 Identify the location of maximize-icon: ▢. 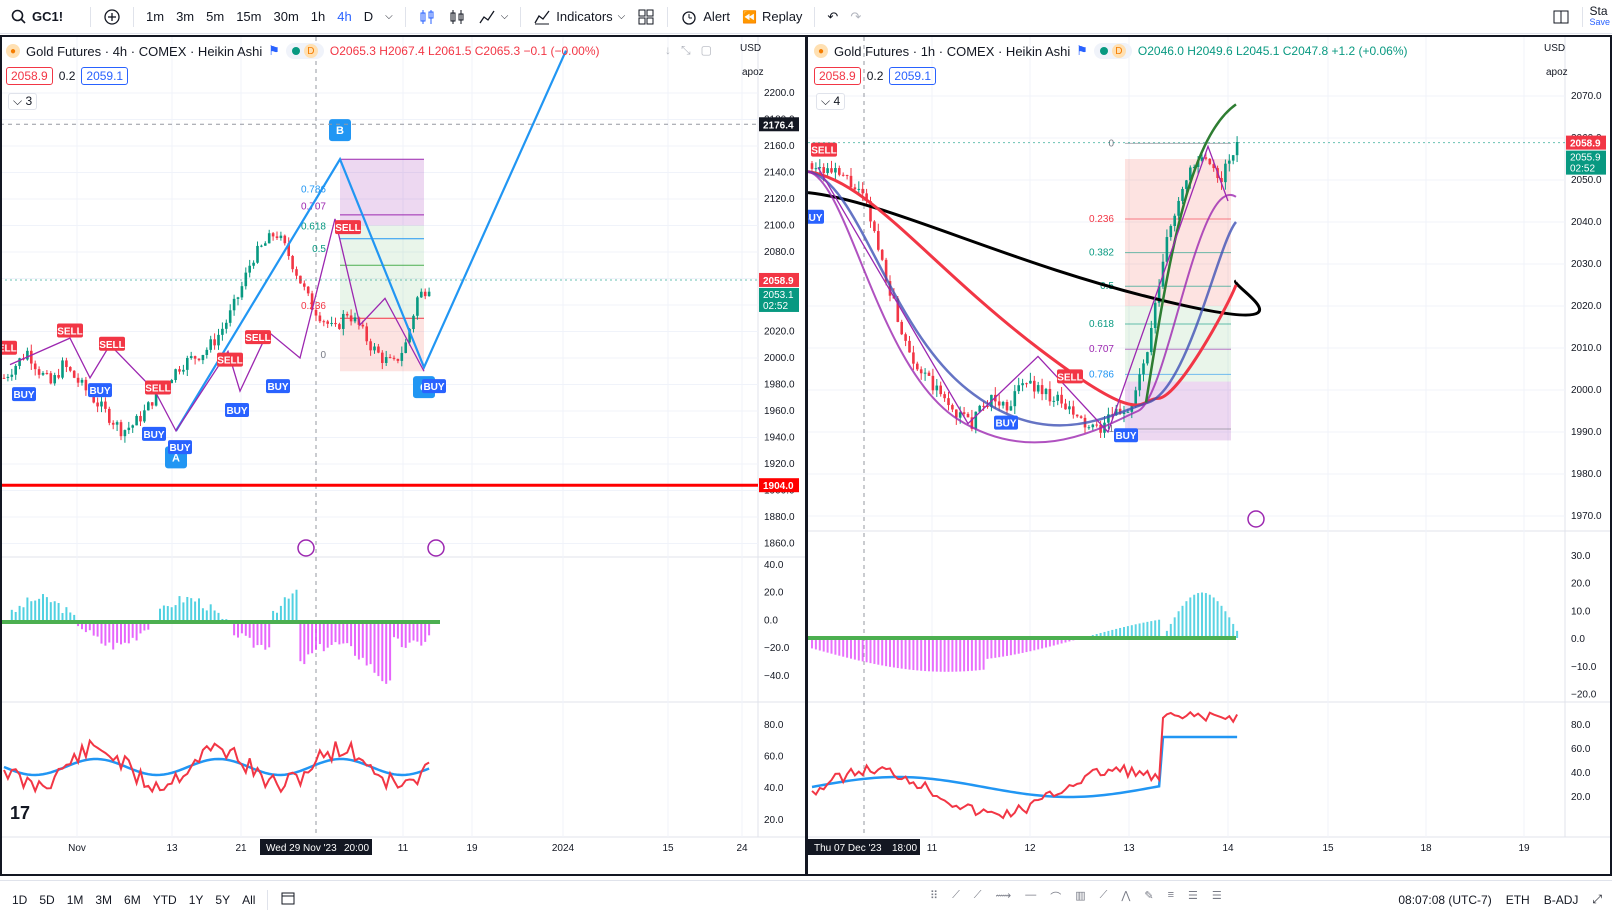
(706, 50).